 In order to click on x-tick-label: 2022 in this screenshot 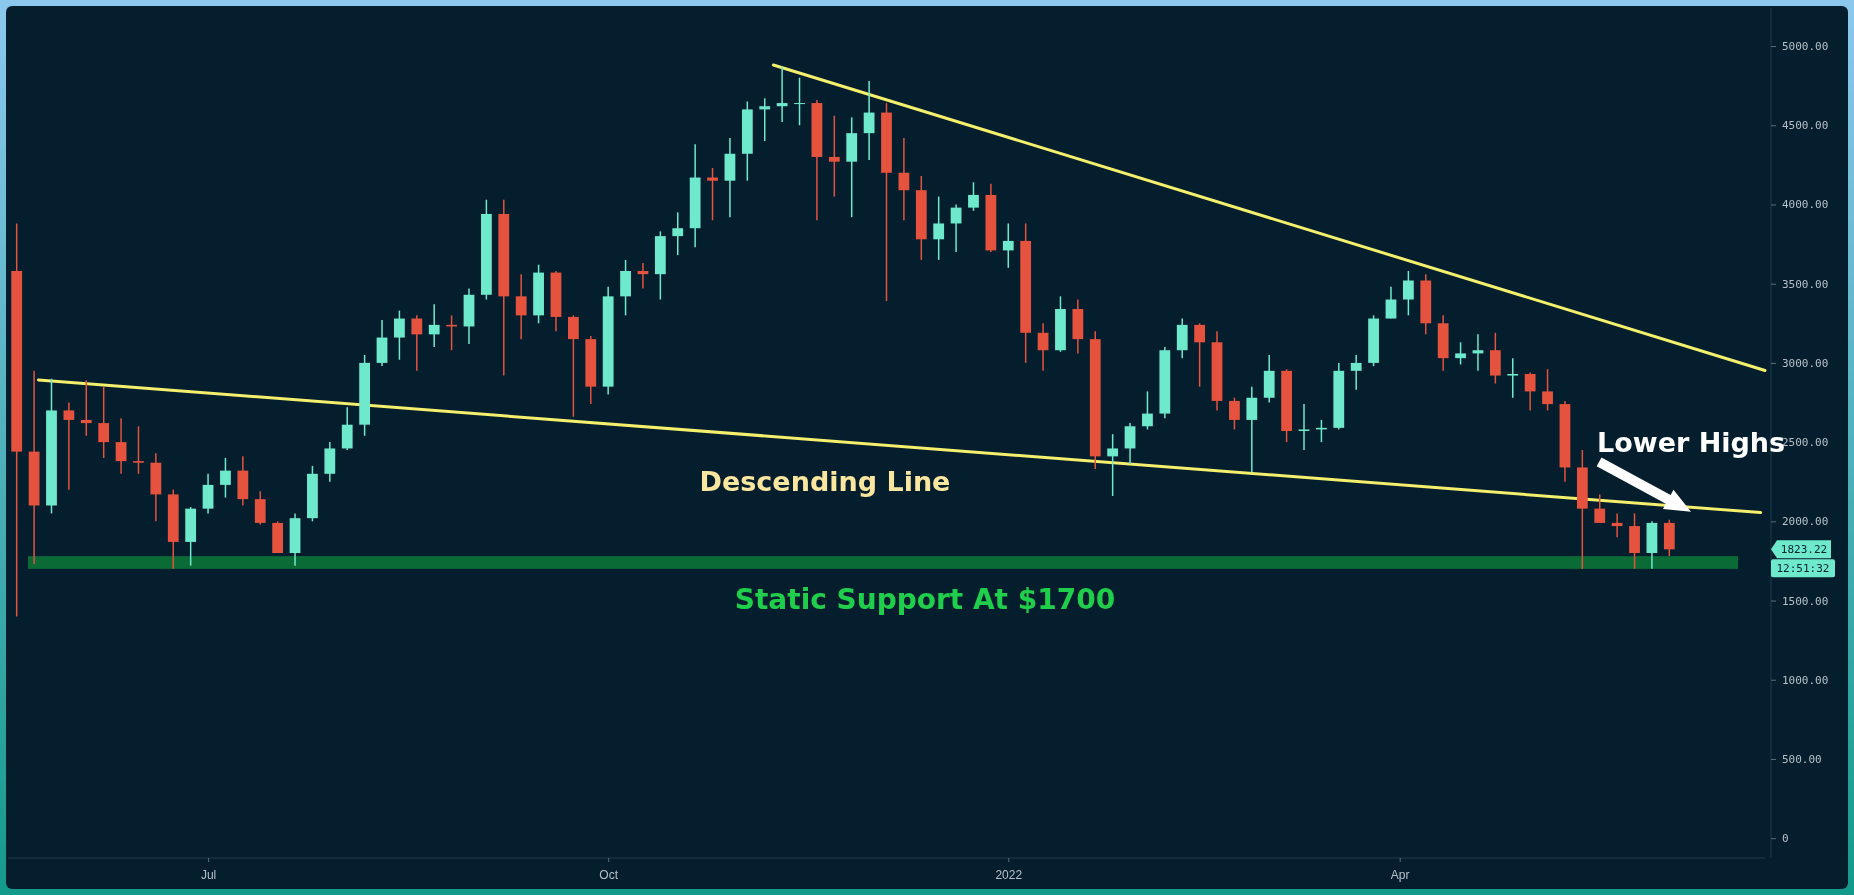, I will do `click(1009, 874)`.